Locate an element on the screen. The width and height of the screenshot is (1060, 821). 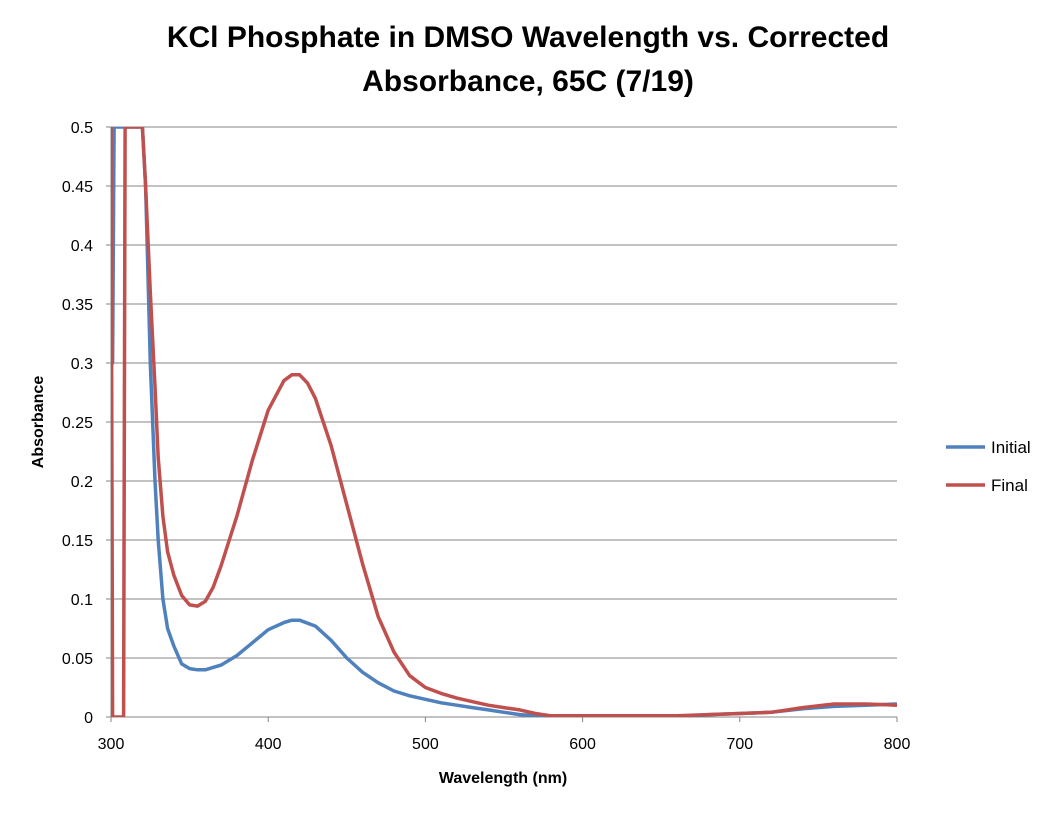
x-tick-label: 800 is located at coordinates (897, 744).